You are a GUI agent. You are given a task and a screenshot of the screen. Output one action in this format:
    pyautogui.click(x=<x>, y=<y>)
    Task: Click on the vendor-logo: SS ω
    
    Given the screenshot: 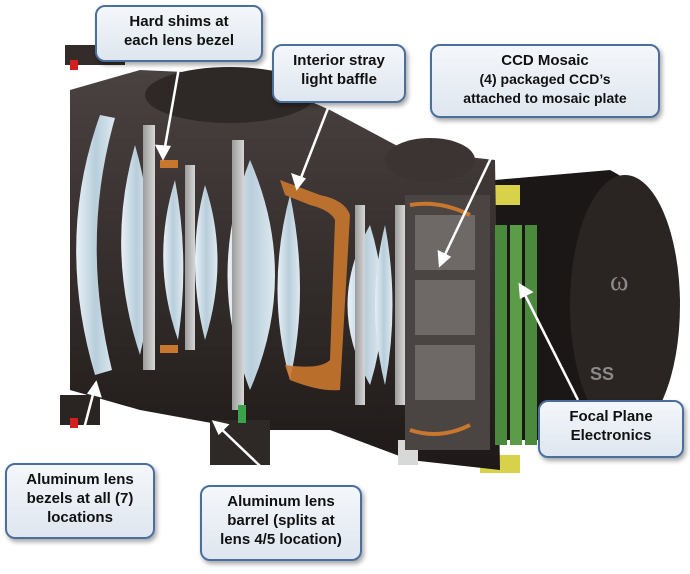 What is the action you would take?
    pyautogui.click(x=609, y=325)
    